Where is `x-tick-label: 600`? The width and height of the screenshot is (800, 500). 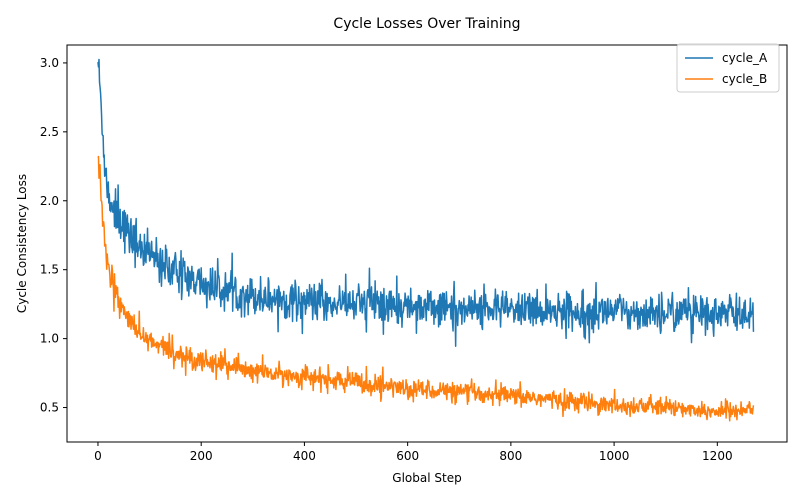
x-tick-label: 600 is located at coordinates (407, 456).